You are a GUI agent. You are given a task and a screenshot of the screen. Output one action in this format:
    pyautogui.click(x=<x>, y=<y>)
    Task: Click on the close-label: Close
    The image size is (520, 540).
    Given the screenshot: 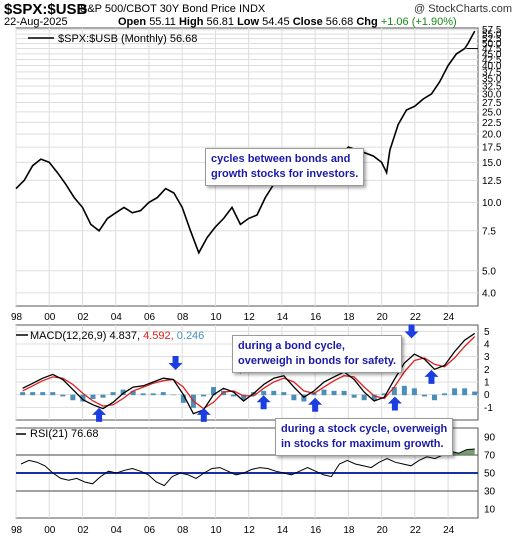 What is the action you would take?
    pyautogui.click(x=307, y=22)
    